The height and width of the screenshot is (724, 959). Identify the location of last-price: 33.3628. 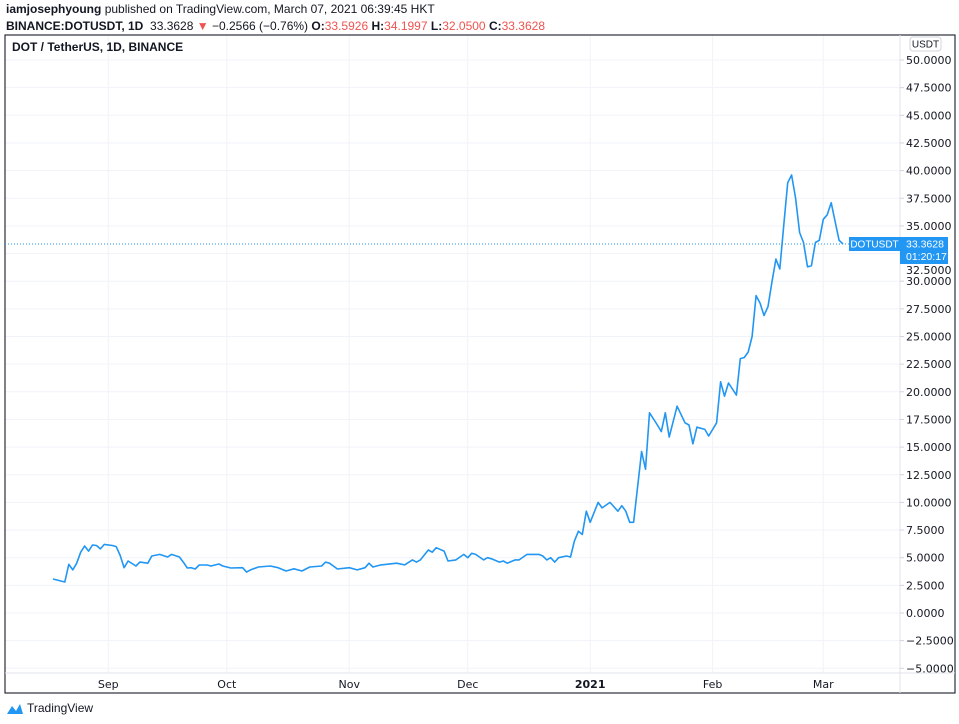
(172, 26).